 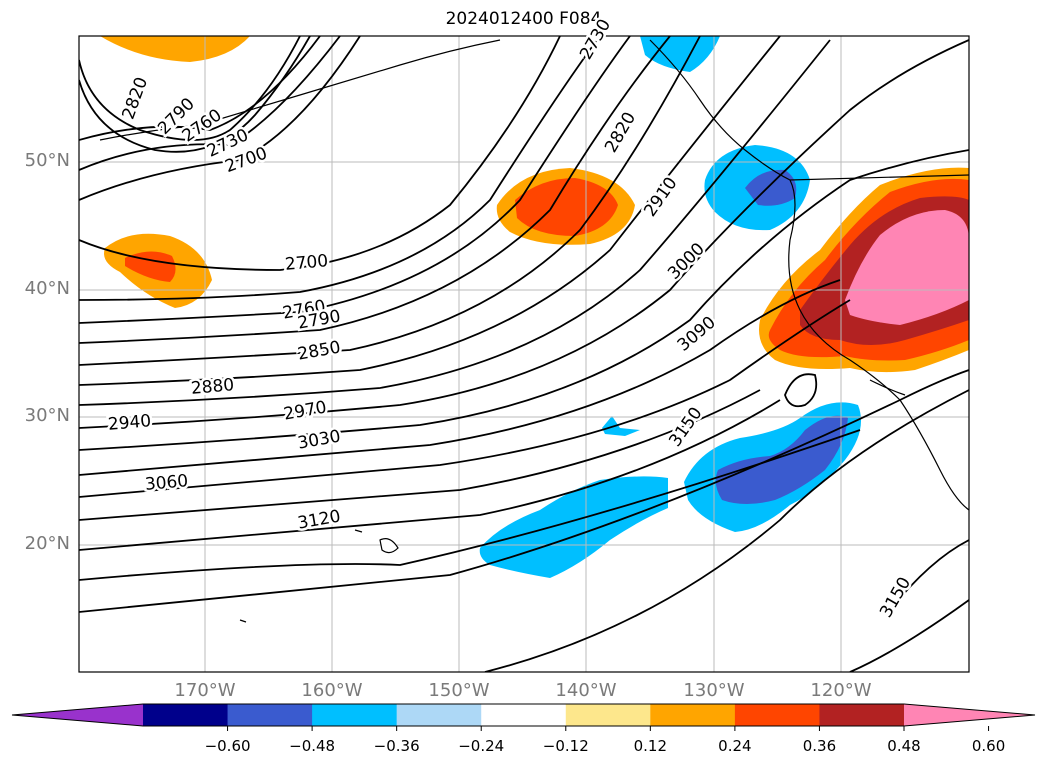 What do you see at coordinates (136, 98) in the screenshot?
I see `contour-label: 2820` at bounding box center [136, 98].